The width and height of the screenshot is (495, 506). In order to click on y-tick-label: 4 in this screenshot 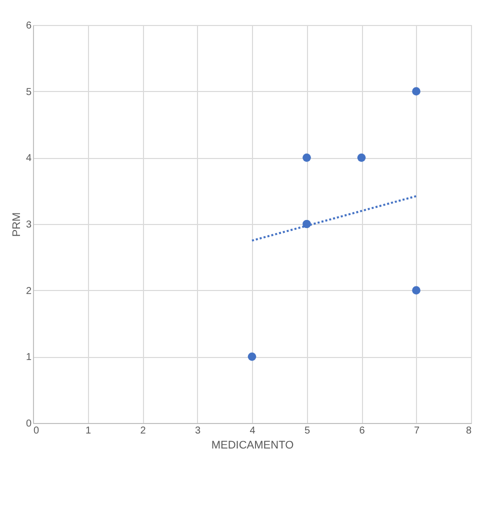, I will do `click(29, 158)`.